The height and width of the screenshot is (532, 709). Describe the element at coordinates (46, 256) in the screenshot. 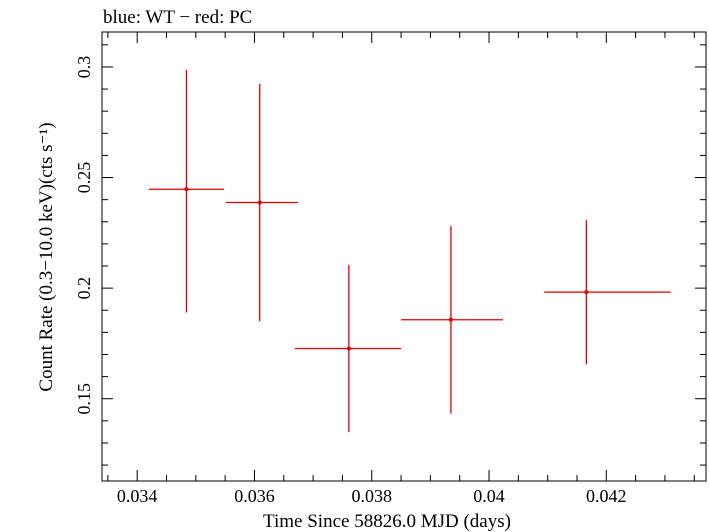

I see `y-axis-label: Count Rate (0.3−10.0 keV)(cts s⁻¹)` at that location.